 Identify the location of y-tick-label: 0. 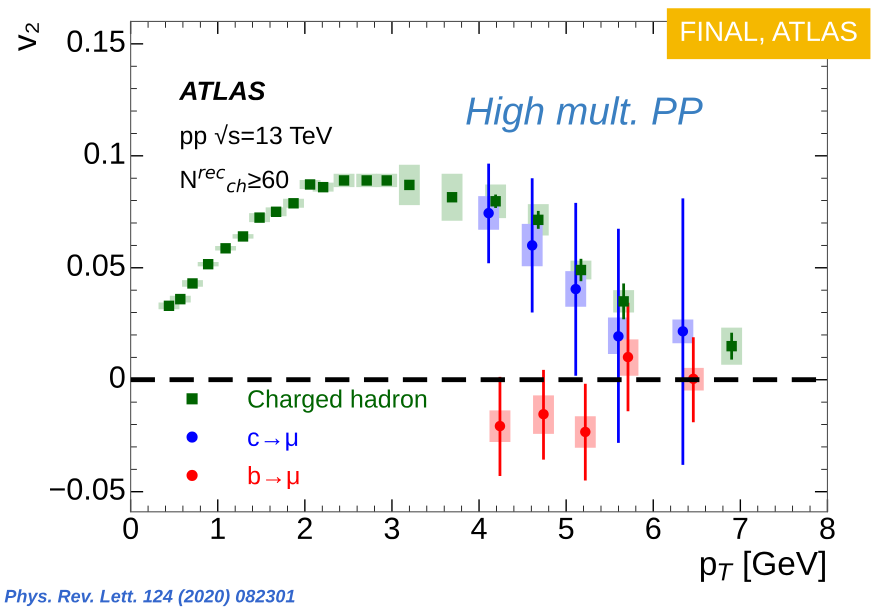
(117, 377).